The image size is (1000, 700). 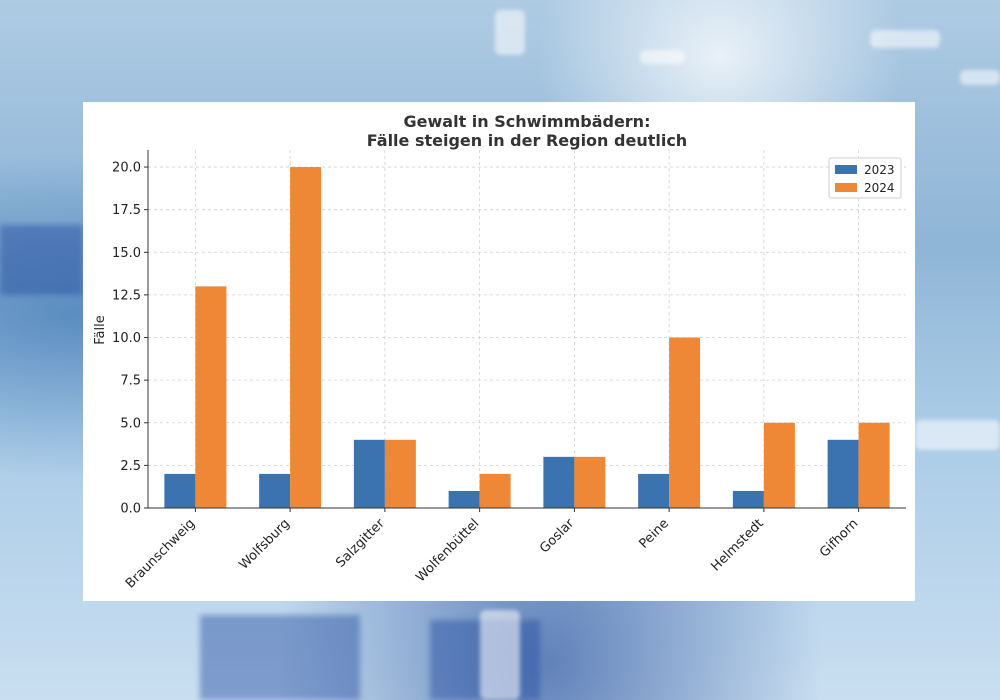 What do you see at coordinates (685, 422) in the screenshot?
I see `bar-2024-peine` at bounding box center [685, 422].